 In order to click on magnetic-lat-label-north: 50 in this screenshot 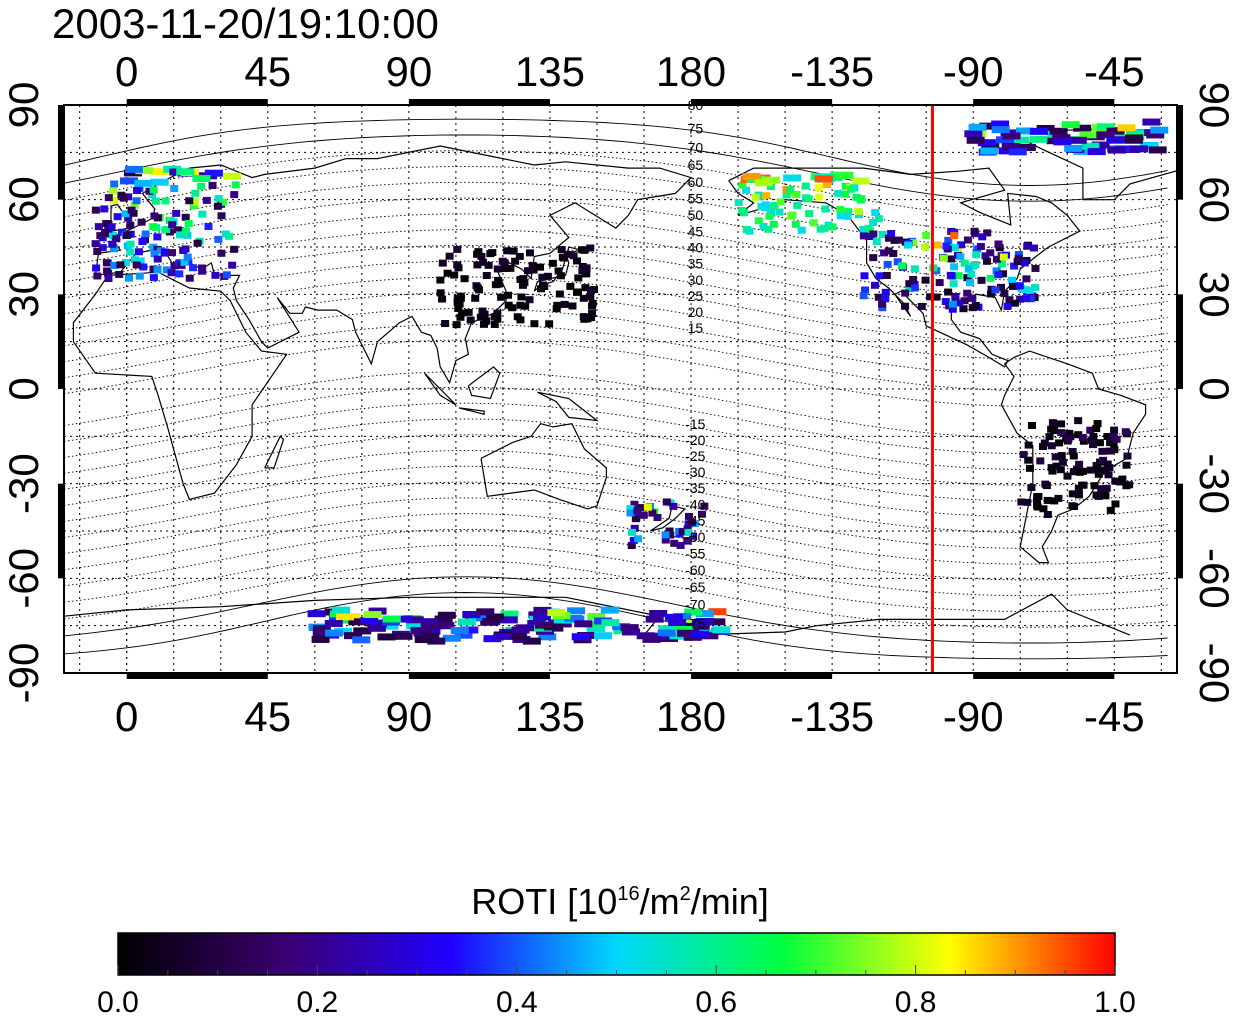, I will do `click(696, 215)`.